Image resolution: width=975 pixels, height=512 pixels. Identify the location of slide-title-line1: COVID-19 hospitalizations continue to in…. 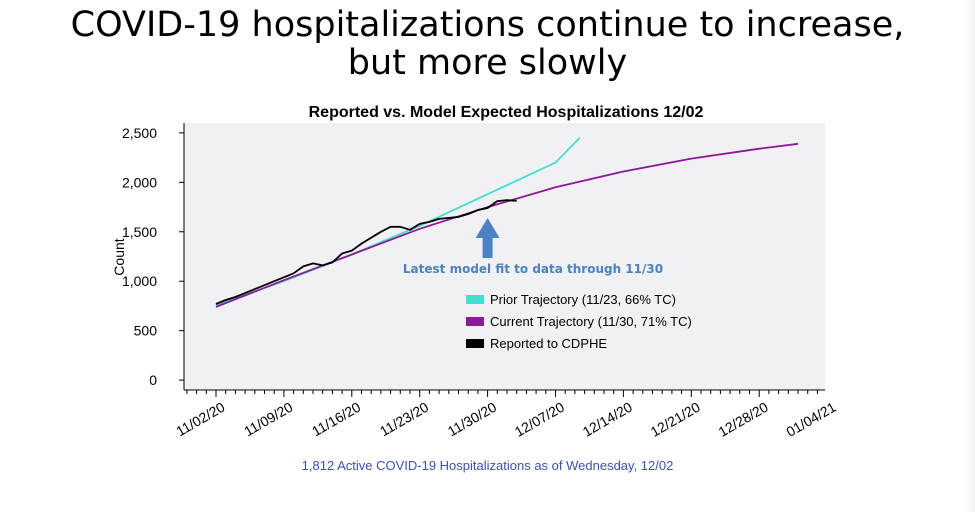
(487, 25).